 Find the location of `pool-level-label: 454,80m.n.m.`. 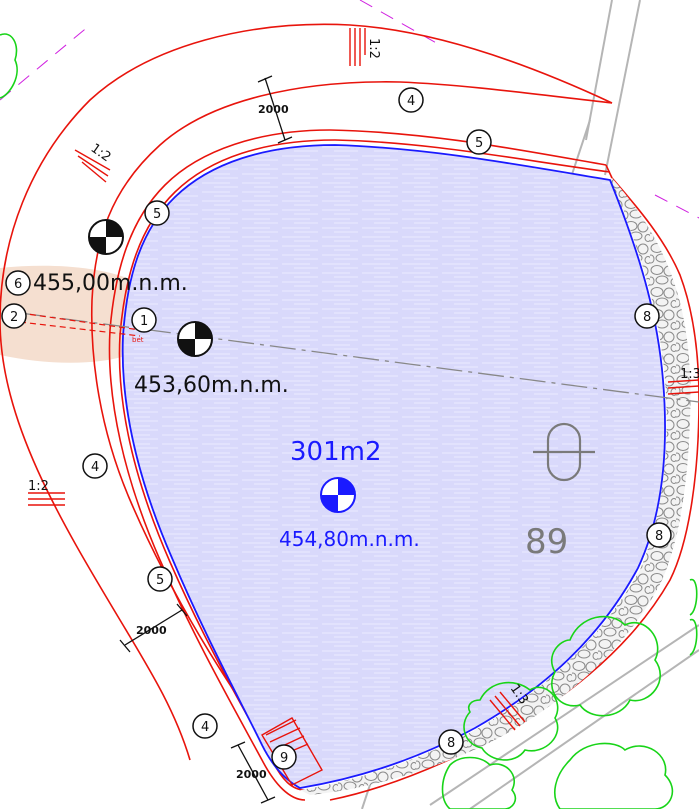

pool-level-label: 454,80m.n.m. is located at coordinates (349, 539).